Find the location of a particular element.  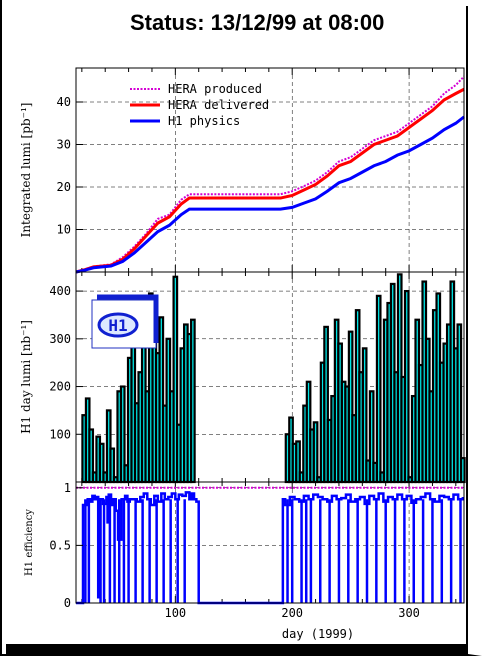

y-axis-label: H1 efficiency is located at coordinates (29, 542).